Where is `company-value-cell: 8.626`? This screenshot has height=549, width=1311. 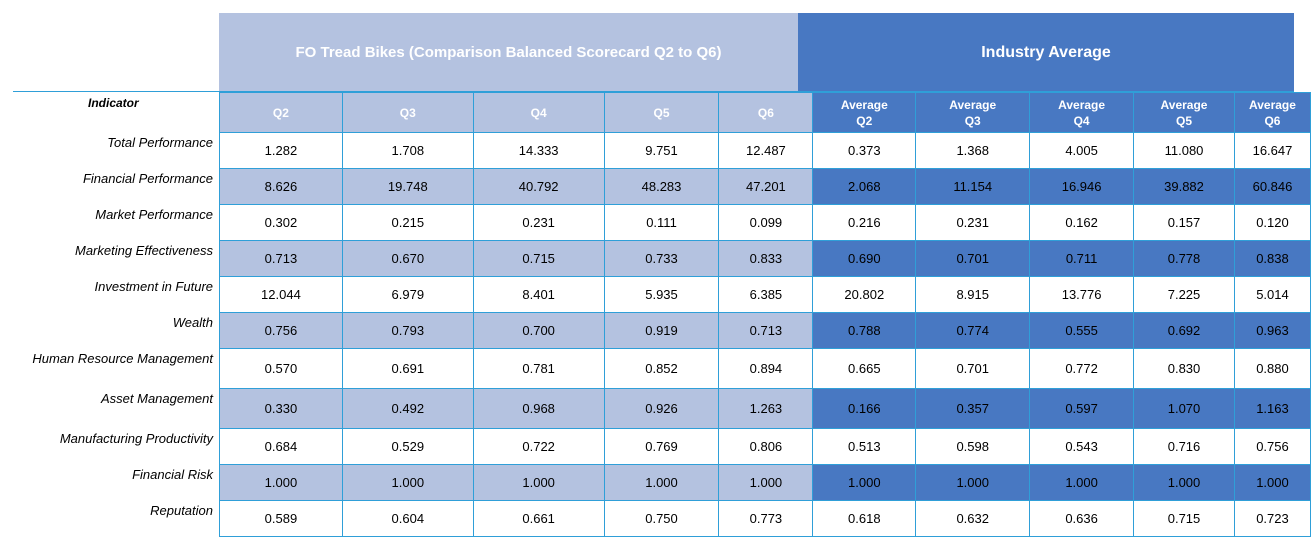
company-value-cell: 8.626 is located at coordinates (281, 186).